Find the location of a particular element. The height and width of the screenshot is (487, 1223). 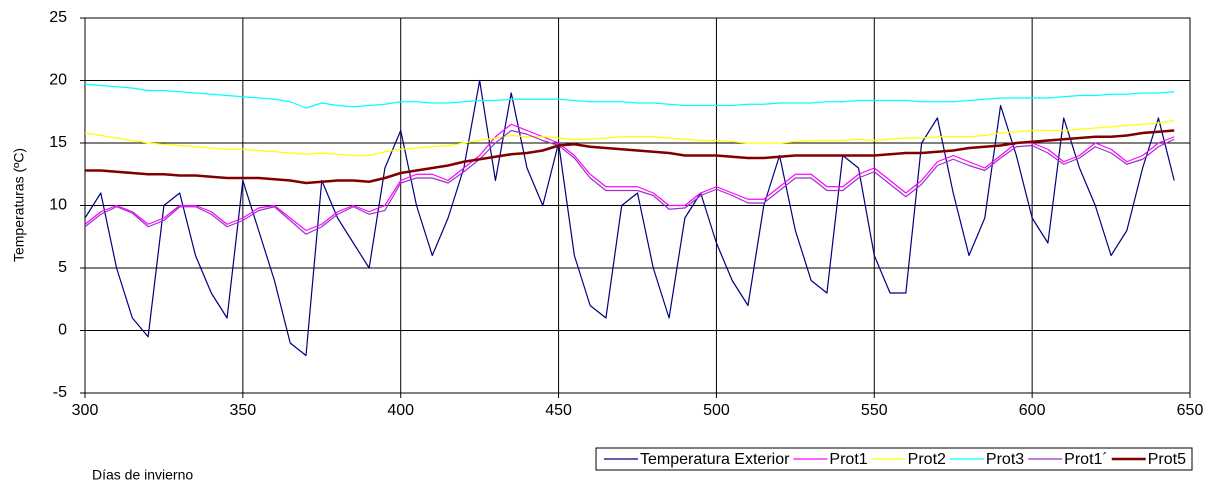

y-axis-label: Temperaturas (ºC) is located at coordinates (19, 205).